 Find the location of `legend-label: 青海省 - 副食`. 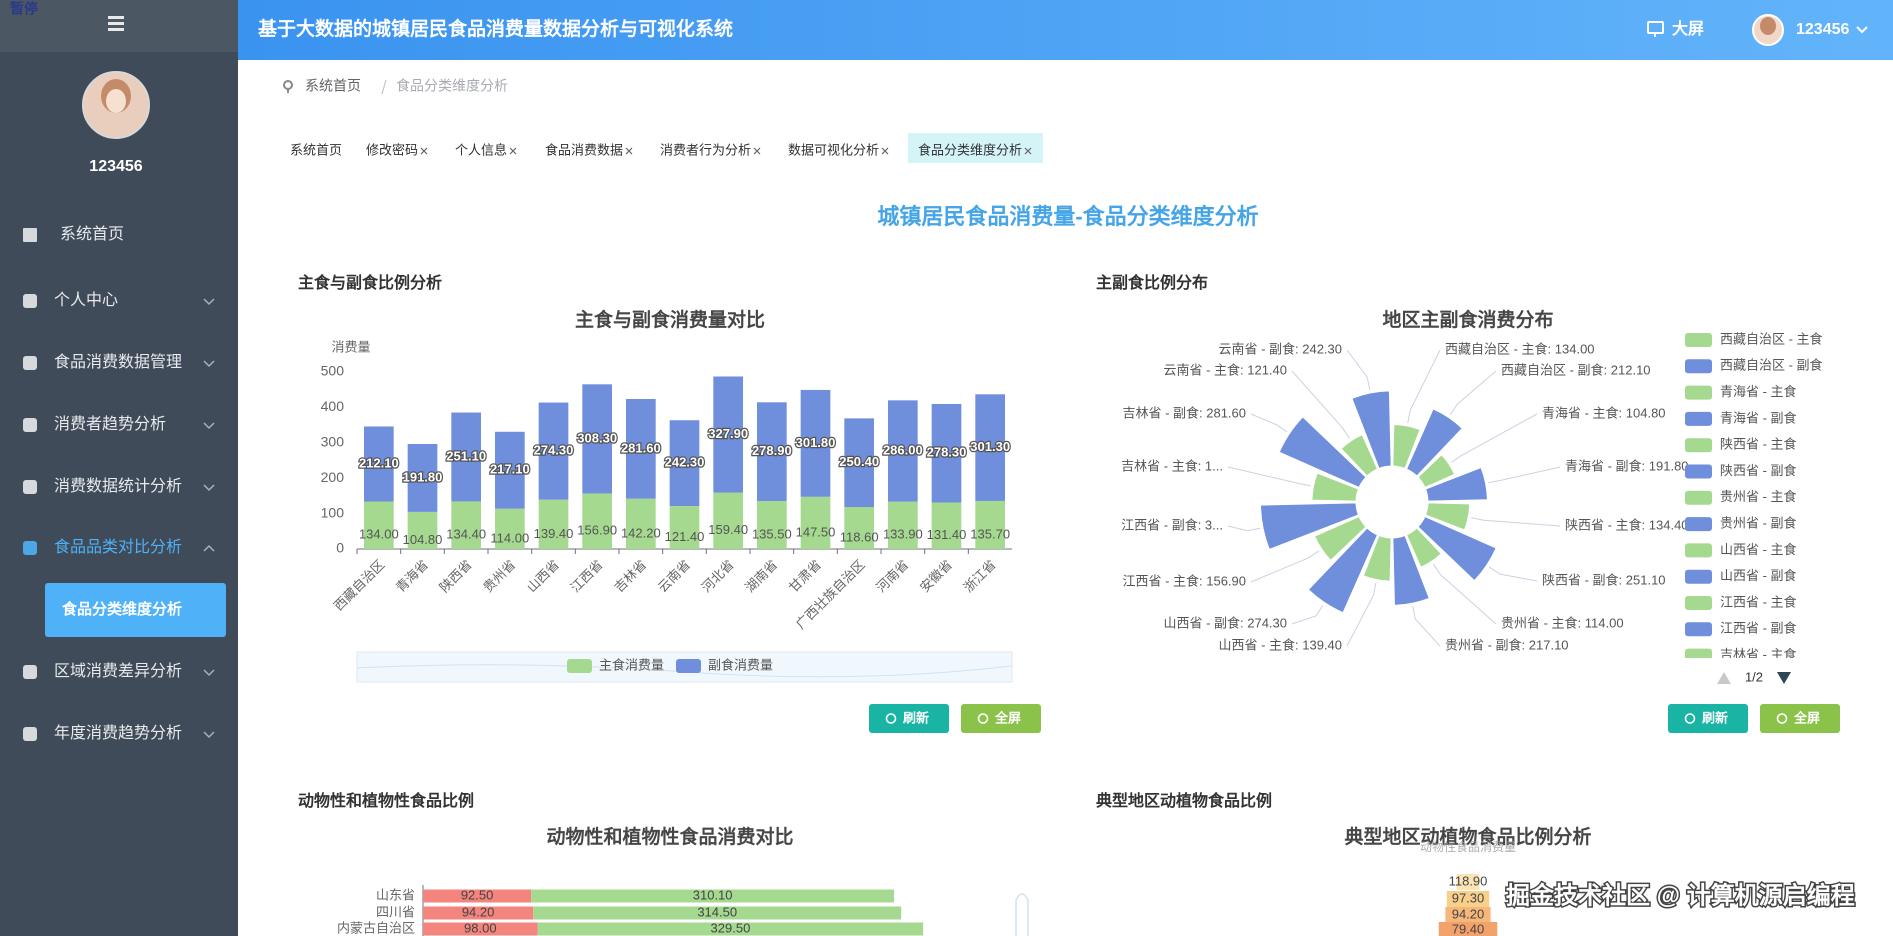

legend-label: 青海省 - 副食 is located at coordinates (1758, 417).